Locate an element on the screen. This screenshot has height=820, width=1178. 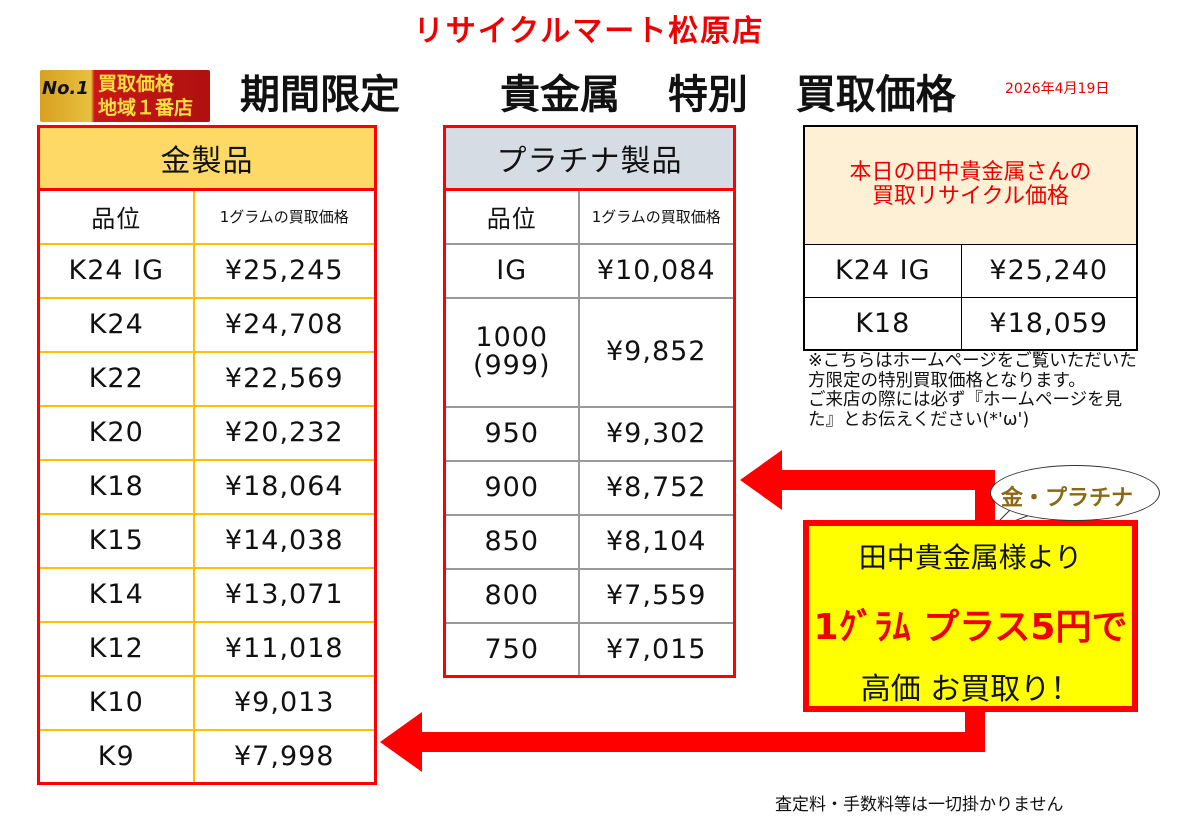
table-row: 950 ¥9,302 is located at coordinates (589, 433).